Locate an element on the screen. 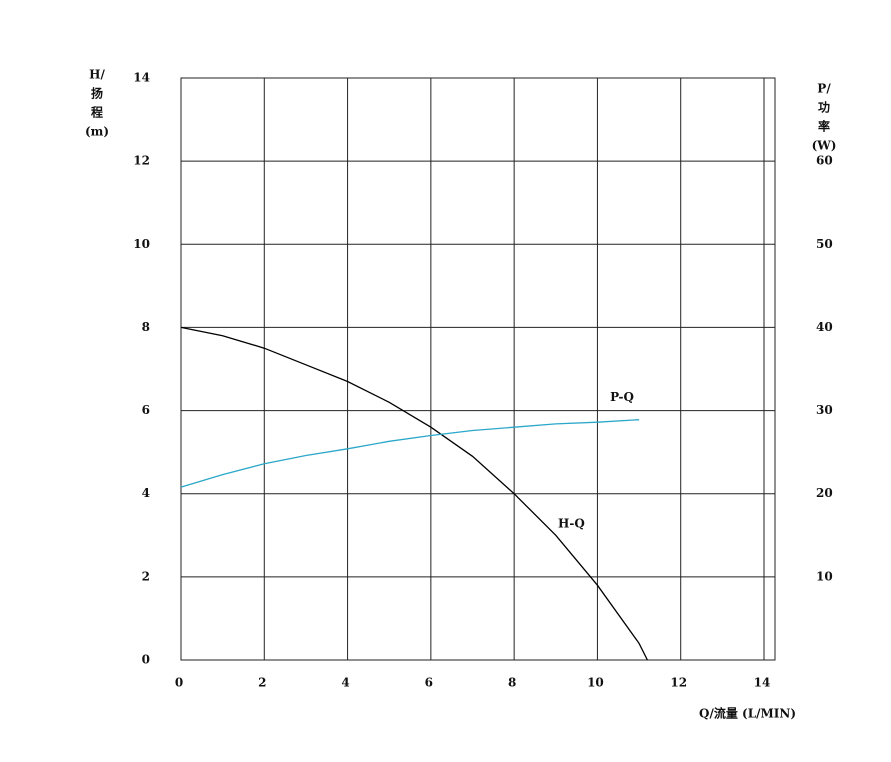 The height and width of the screenshot is (762, 891). x-tick-label: 14 is located at coordinates (762, 683).